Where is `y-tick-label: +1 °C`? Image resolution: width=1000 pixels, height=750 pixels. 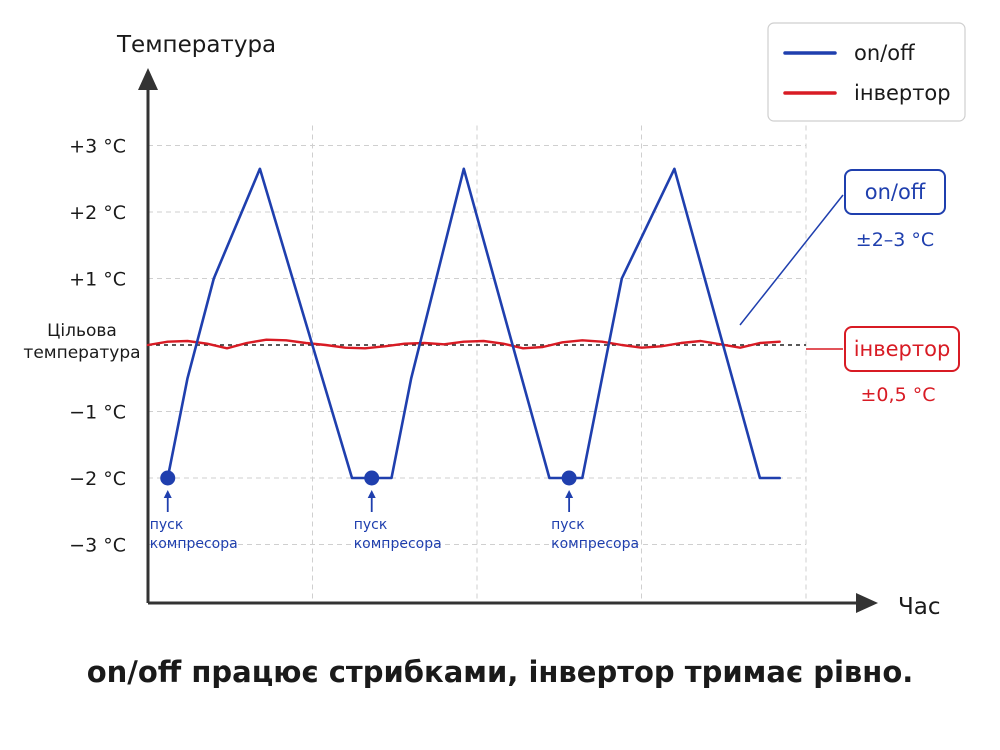
y-tick-label: +1 °C is located at coordinates (97, 280).